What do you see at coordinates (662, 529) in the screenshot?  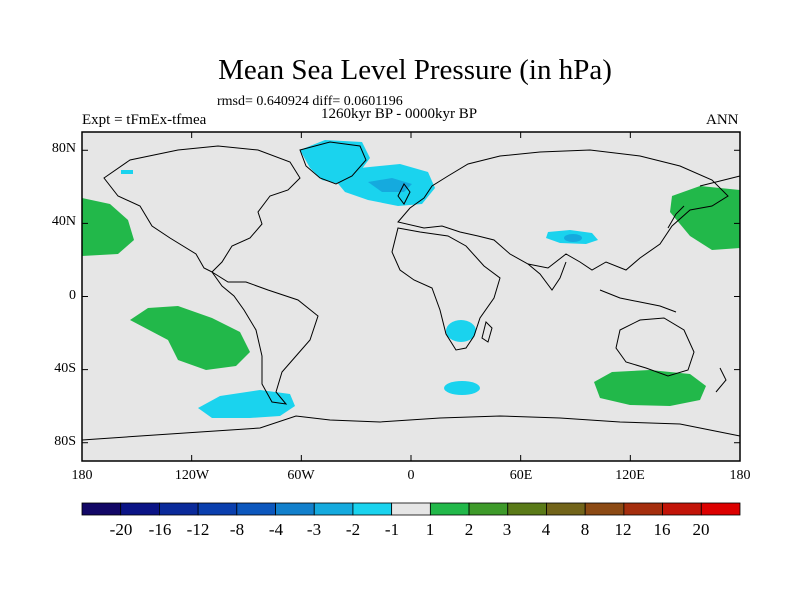 I see `colorbar-label: 16` at bounding box center [662, 529].